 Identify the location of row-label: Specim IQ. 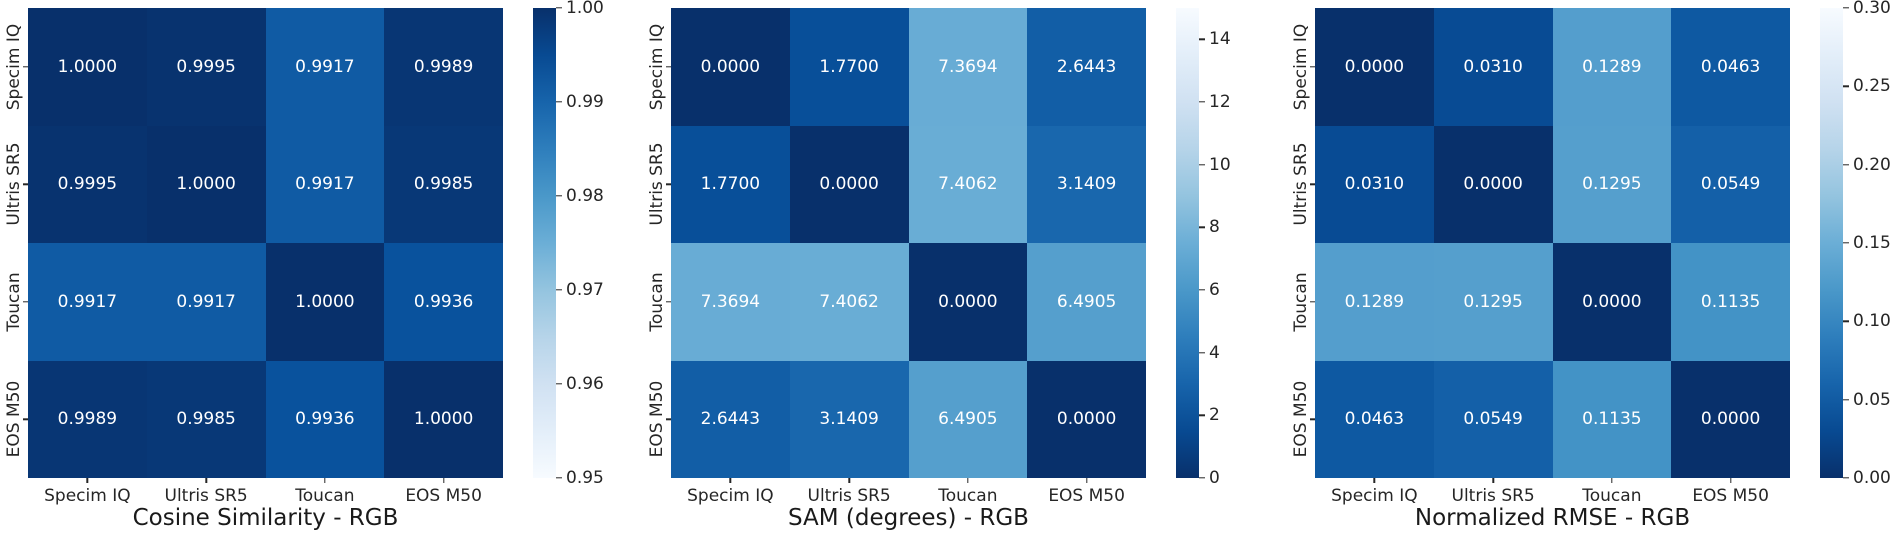
(657, 66).